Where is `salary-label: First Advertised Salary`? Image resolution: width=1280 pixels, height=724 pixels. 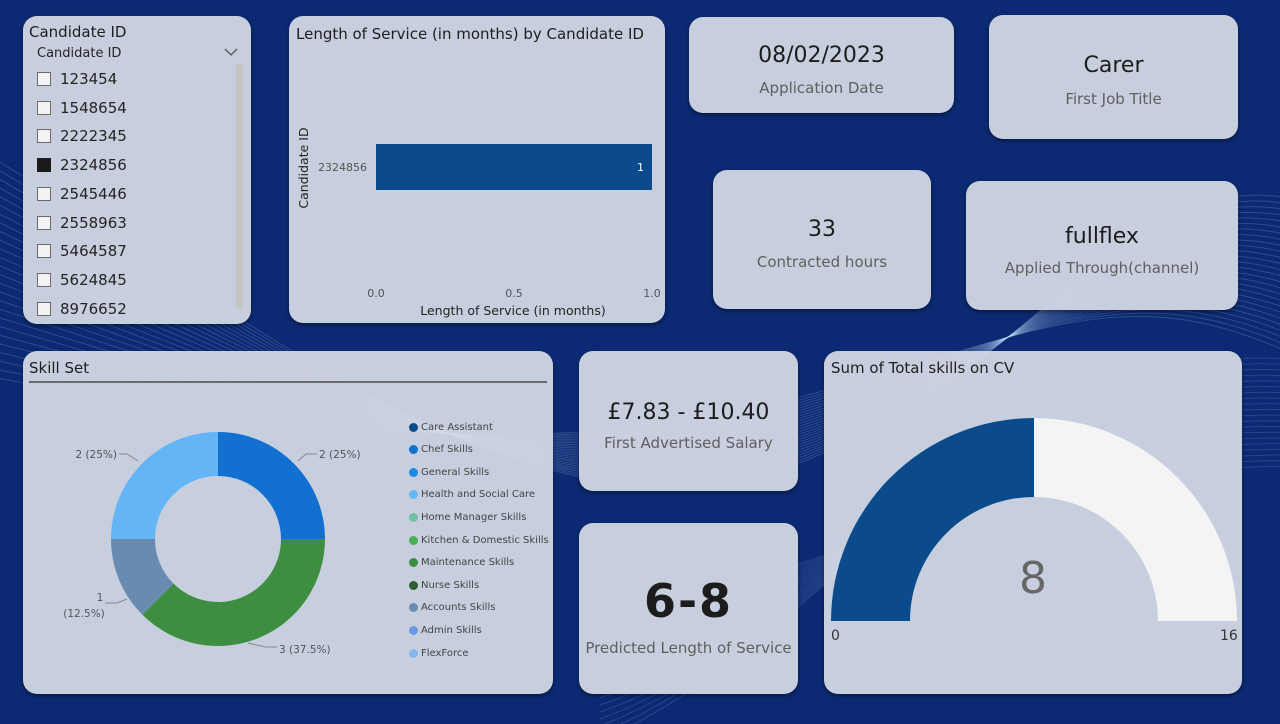 salary-label: First Advertised Salary is located at coordinates (688, 443).